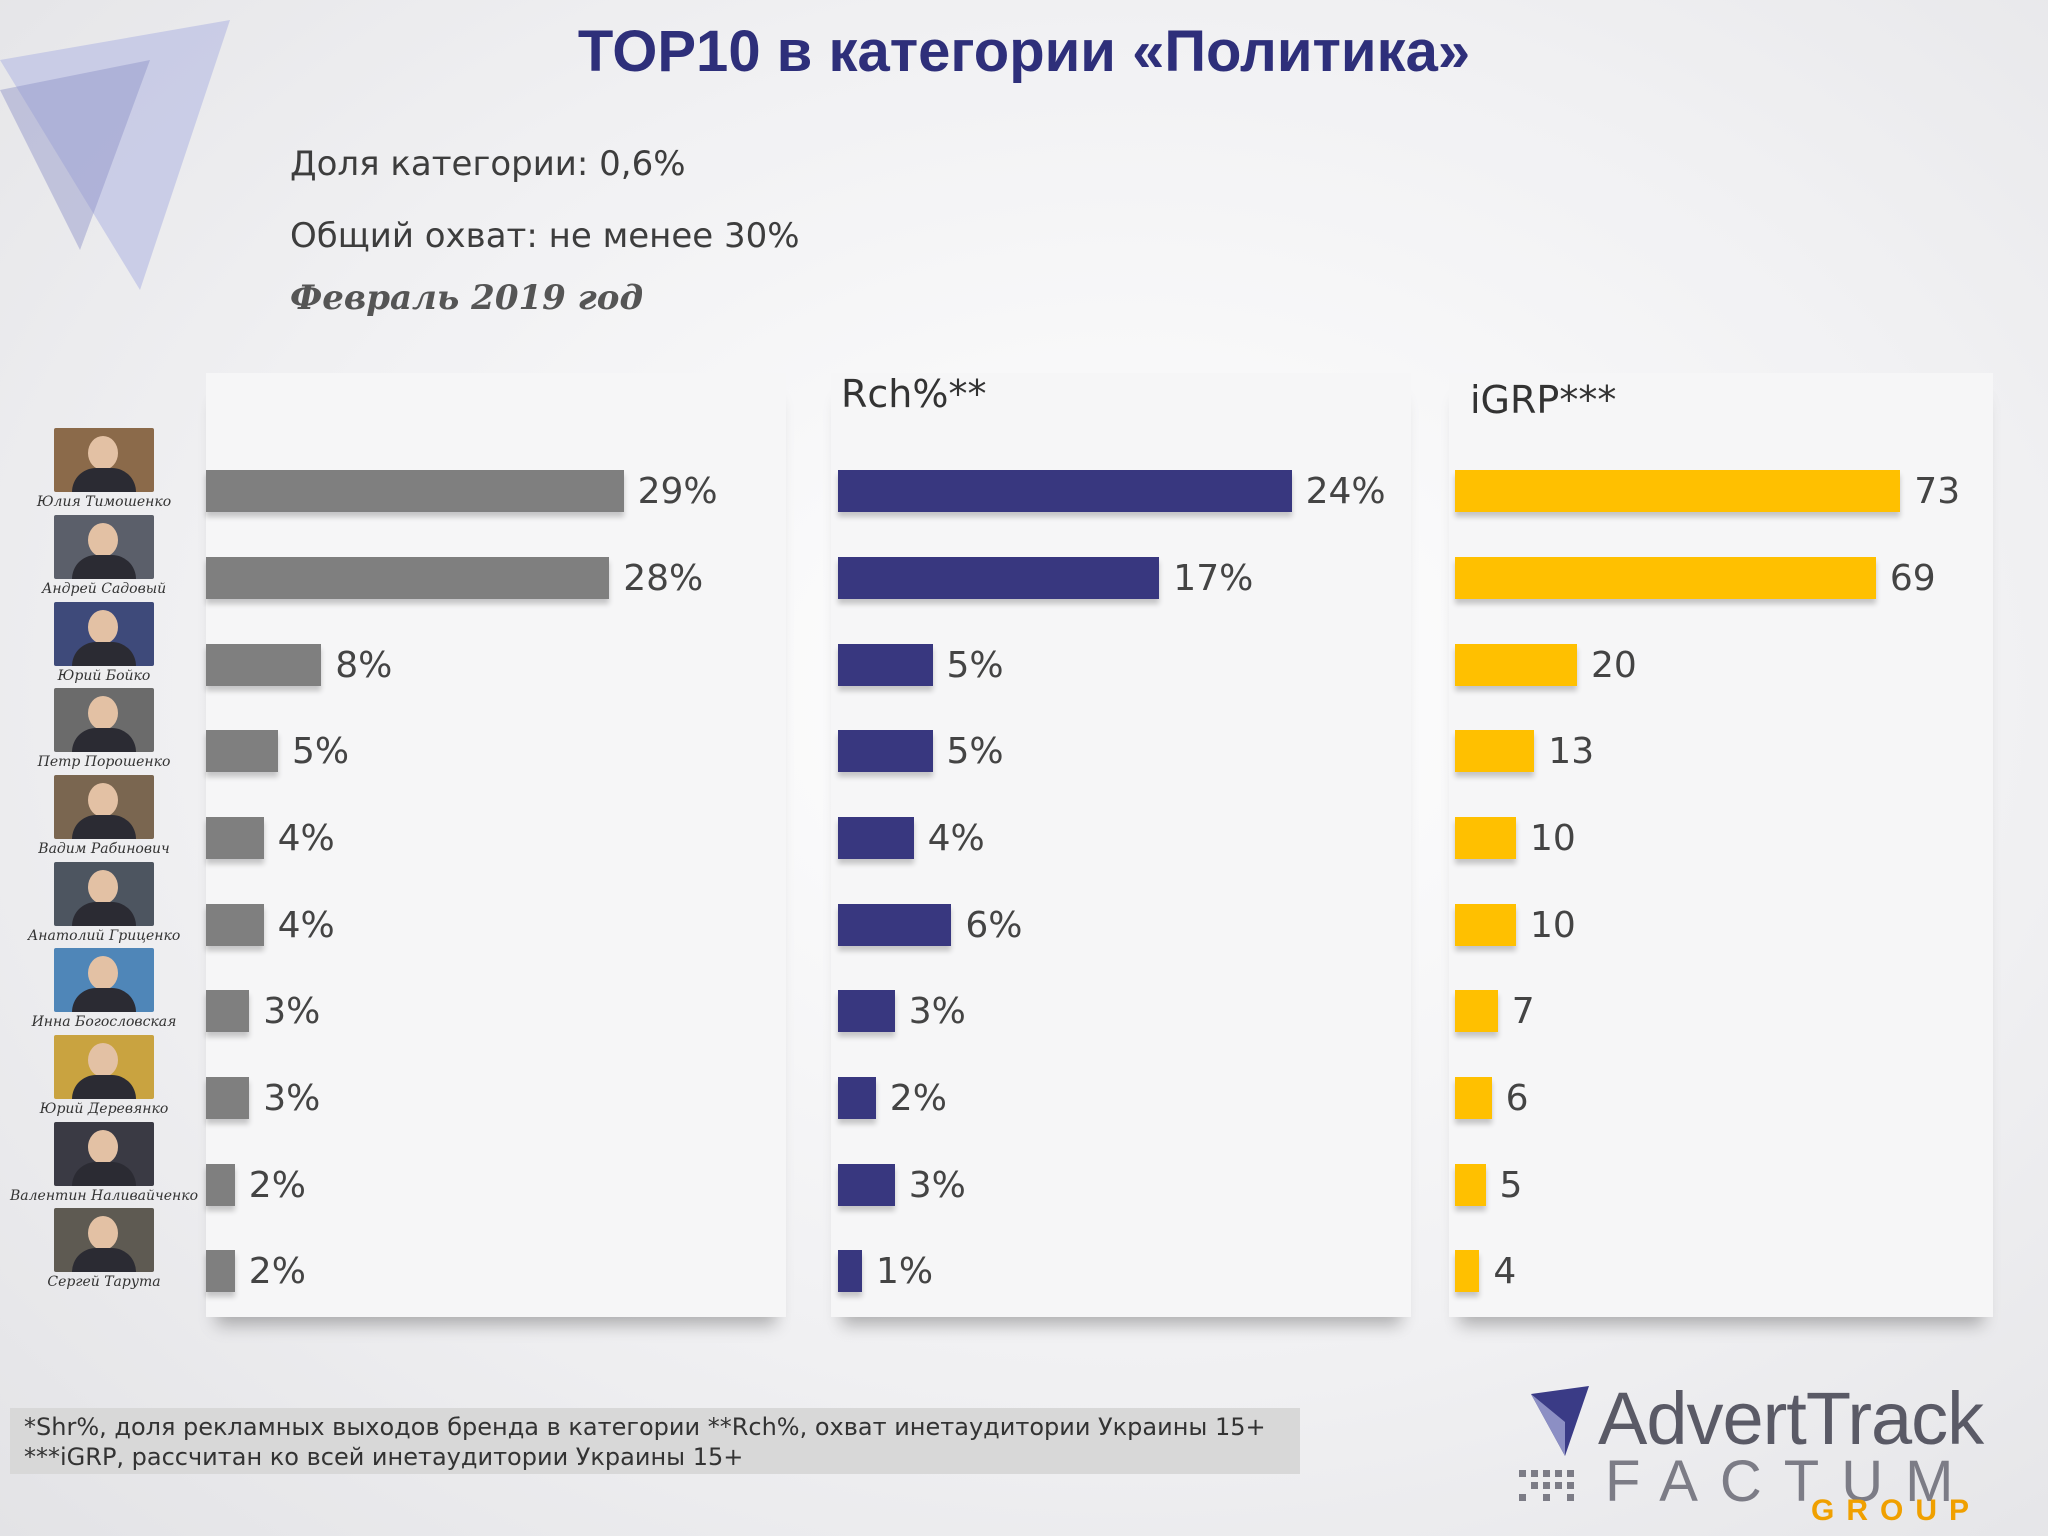 This screenshot has width=2048, height=1536. Describe the element at coordinates (914, 394) in the screenshot. I see `rch-panel-title: Rch%**` at that location.